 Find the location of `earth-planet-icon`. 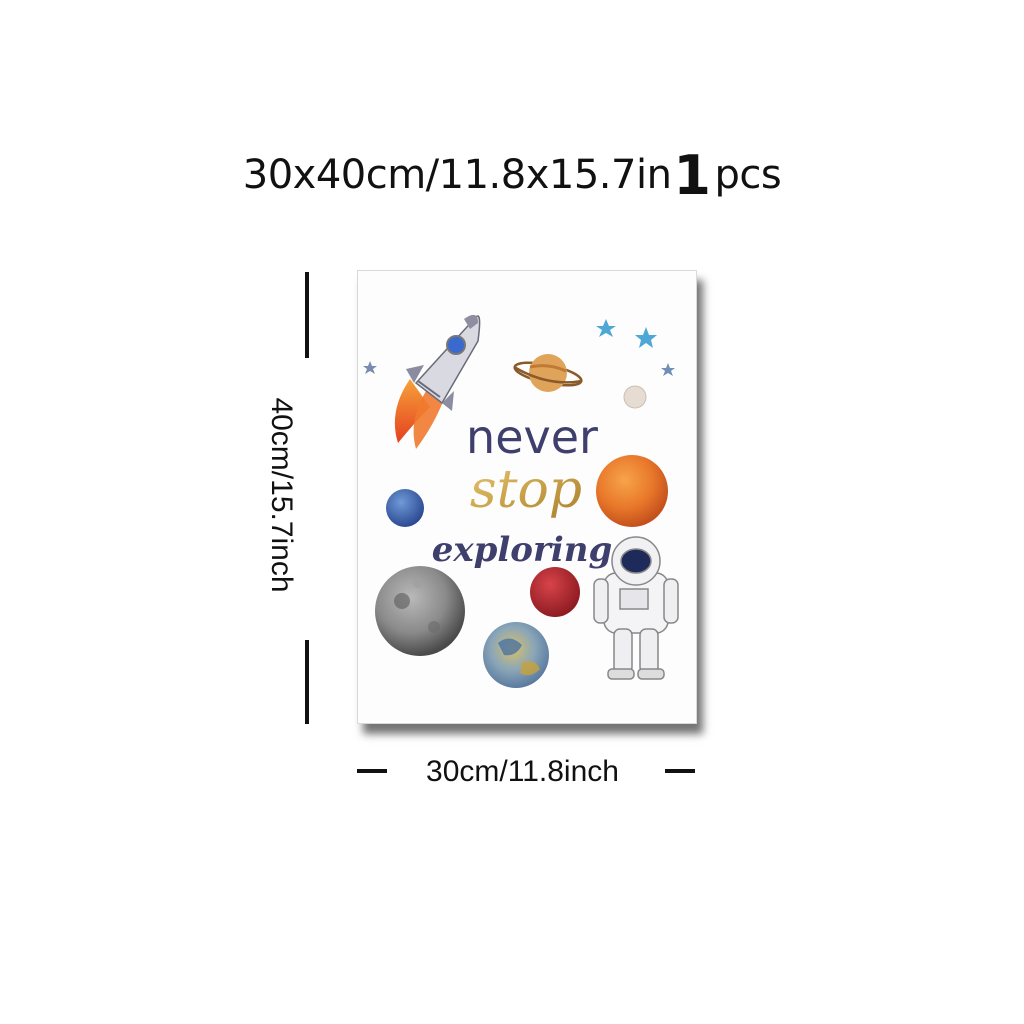

earth-planet-icon is located at coordinates (516, 655).